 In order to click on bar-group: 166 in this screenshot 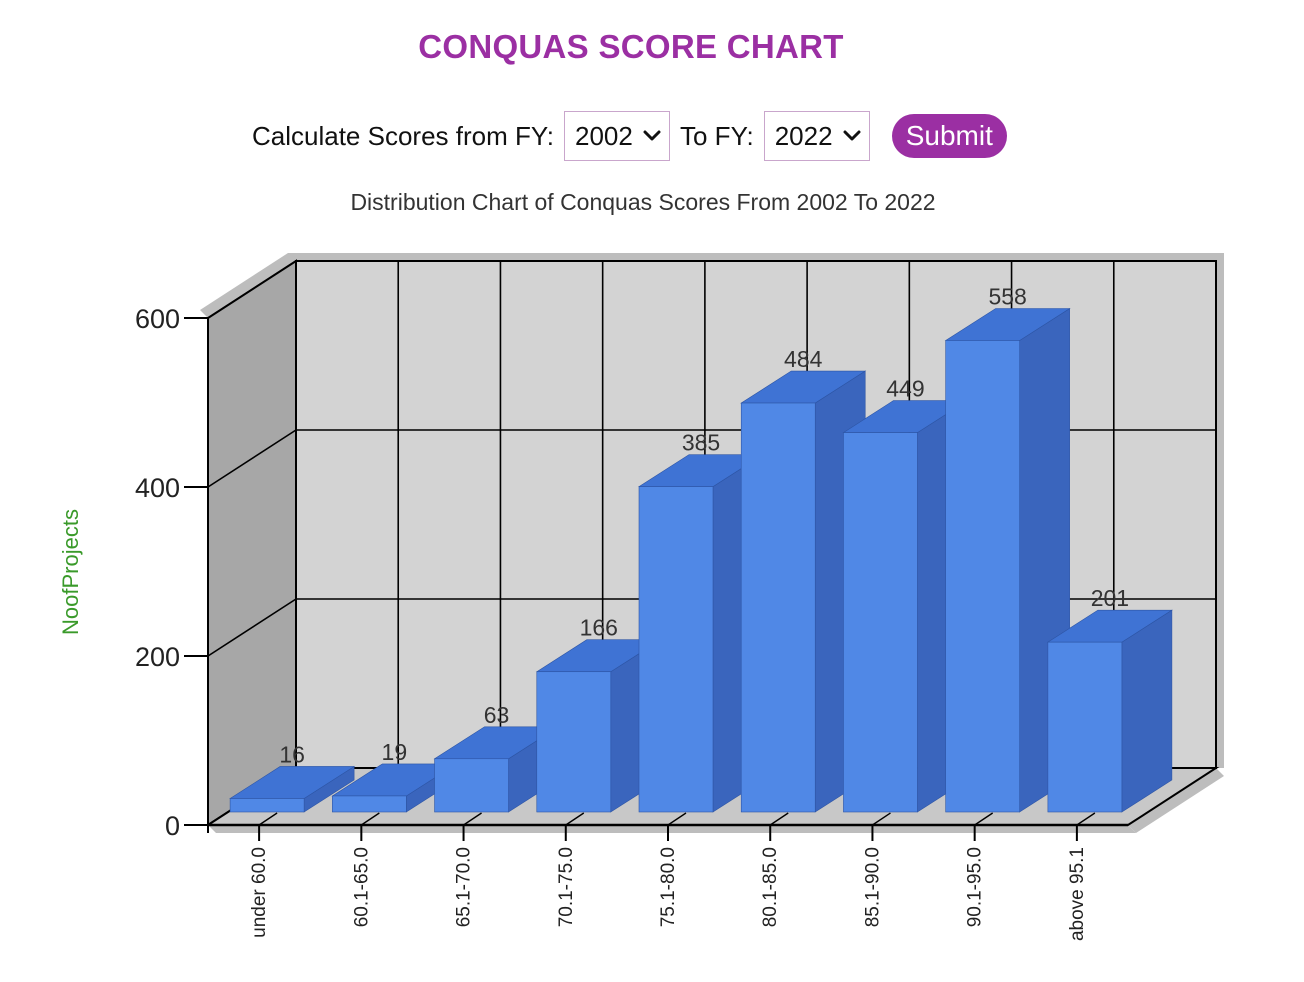, I will do `click(598, 714)`.